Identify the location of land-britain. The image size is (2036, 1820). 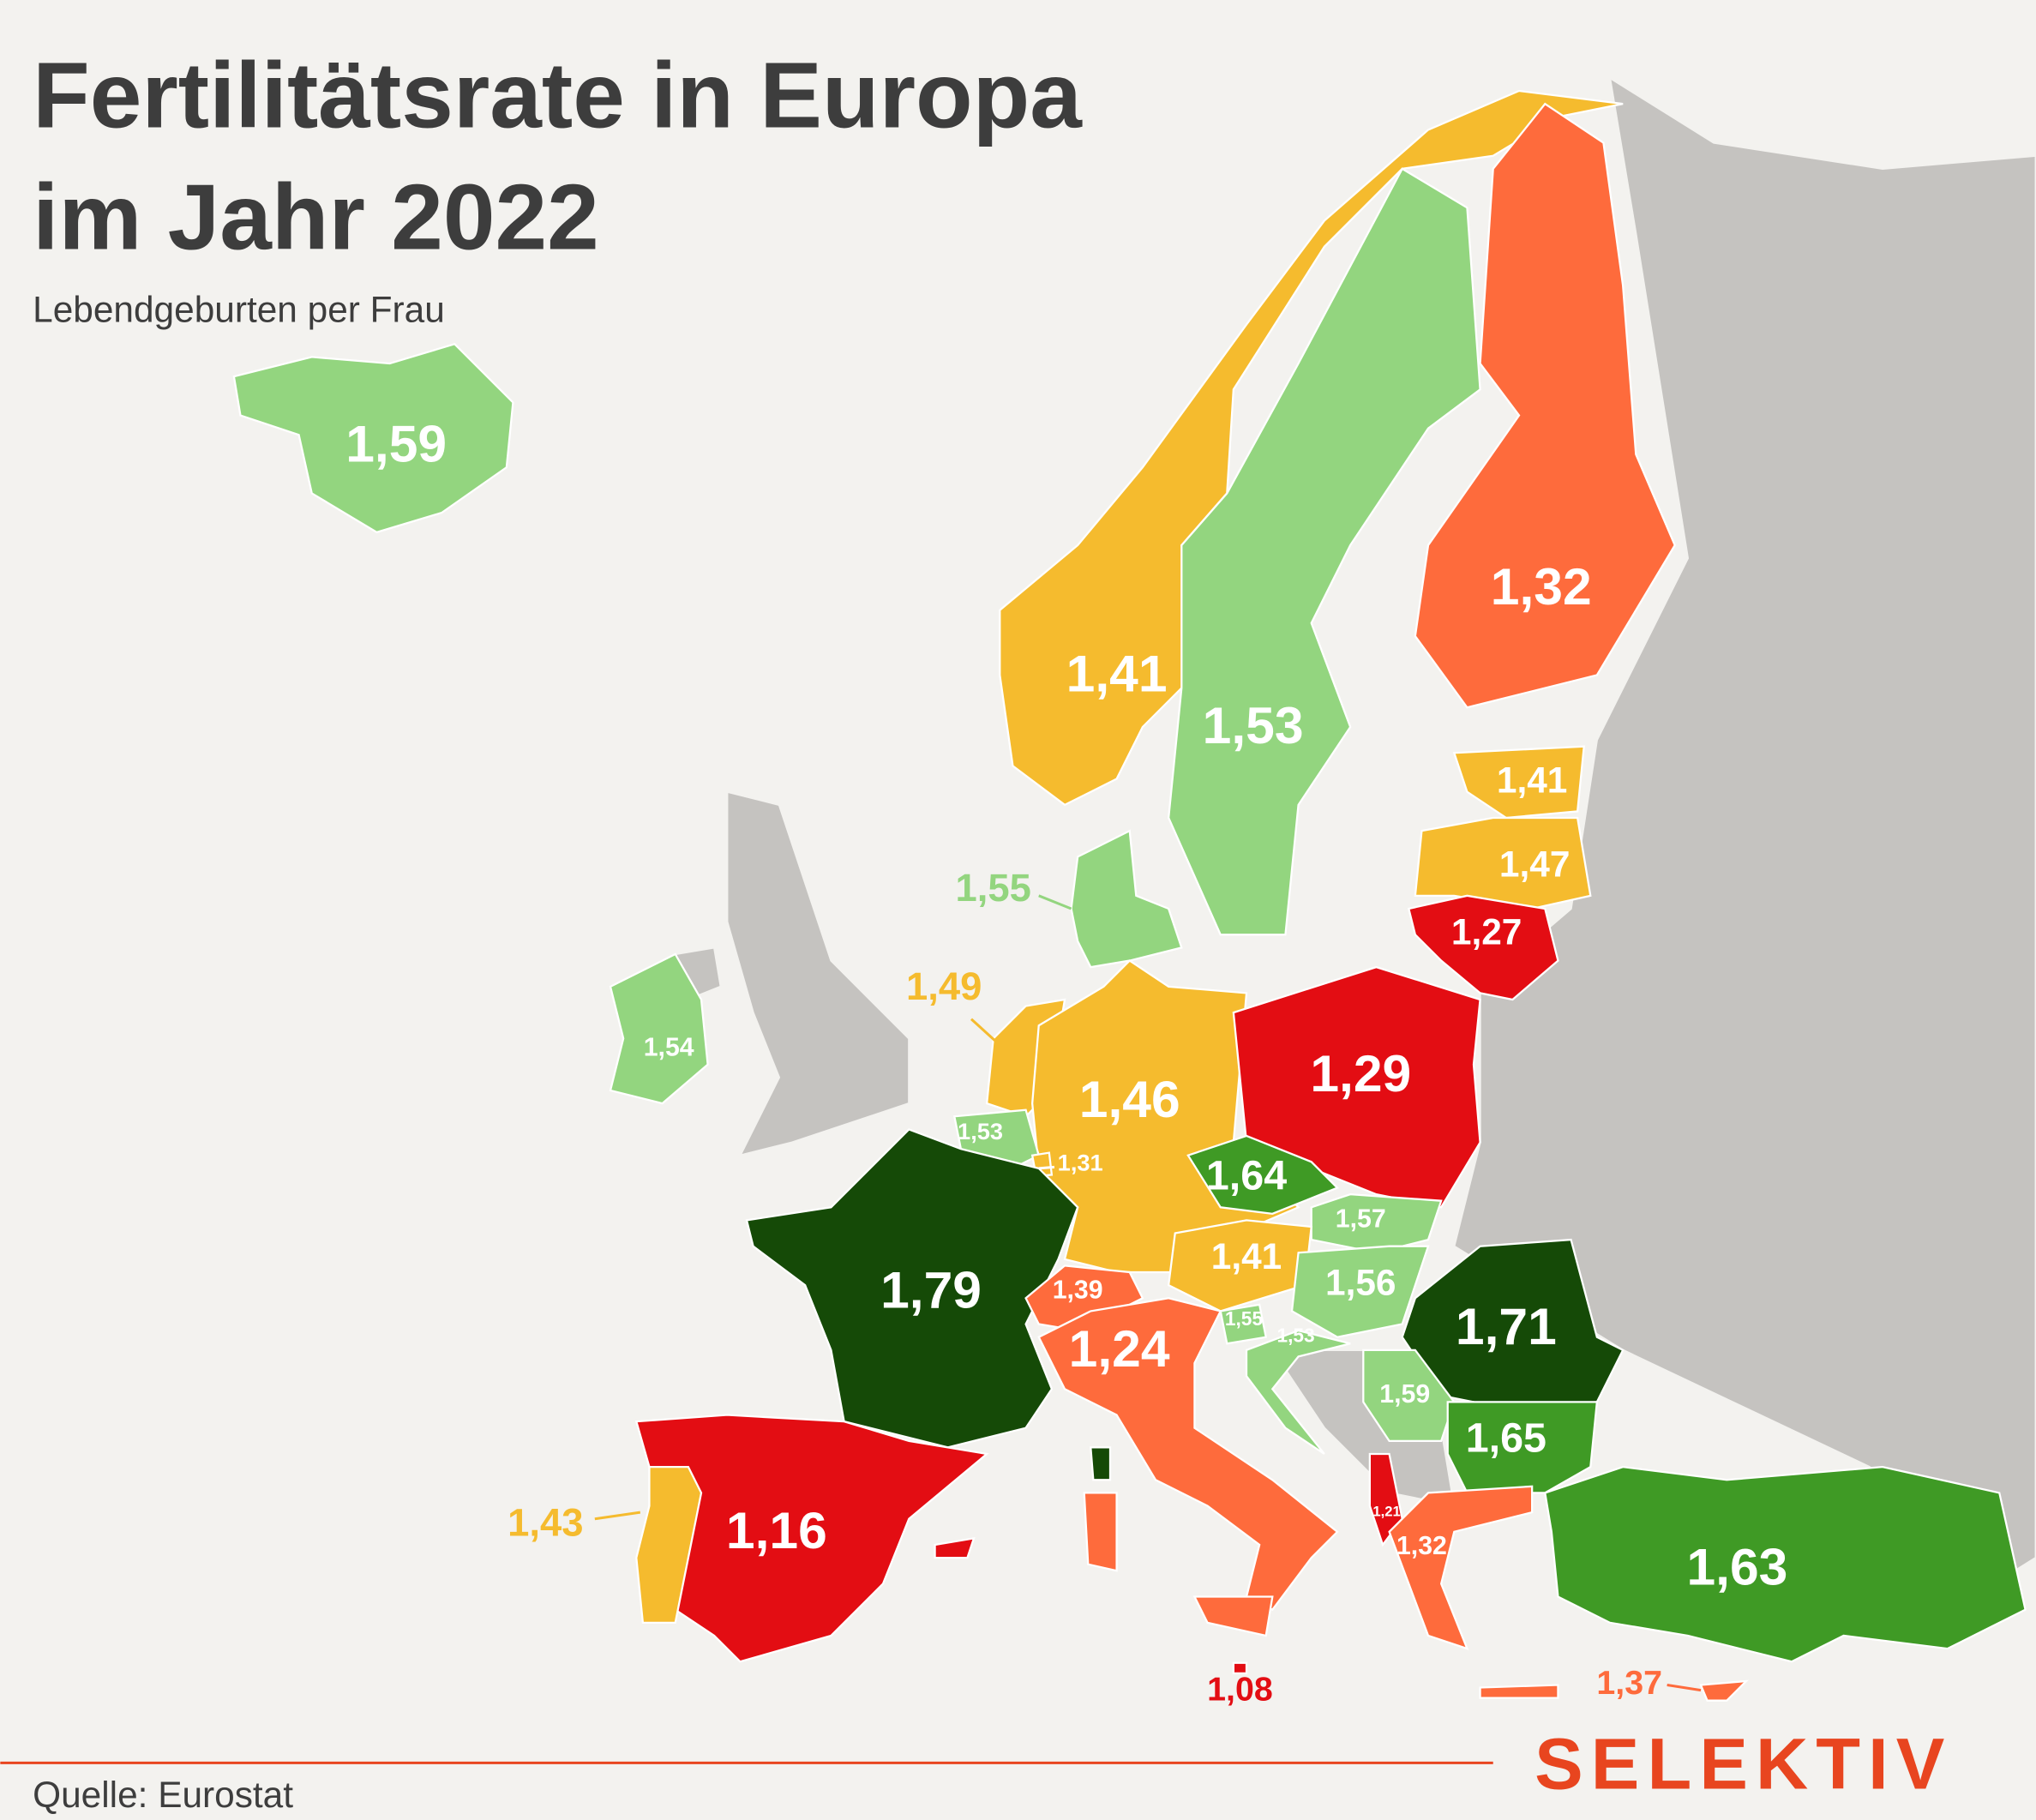
(818, 974).